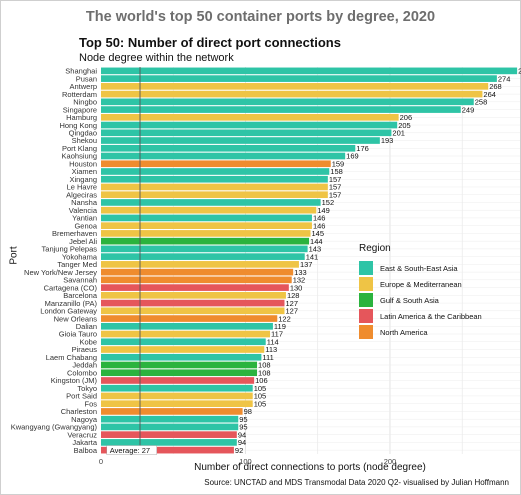 The image size is (521, 495). What do you see at coordinates (519, 71) in the screenshot?
I see `data-label: 288` at bounding box center [519, 71].